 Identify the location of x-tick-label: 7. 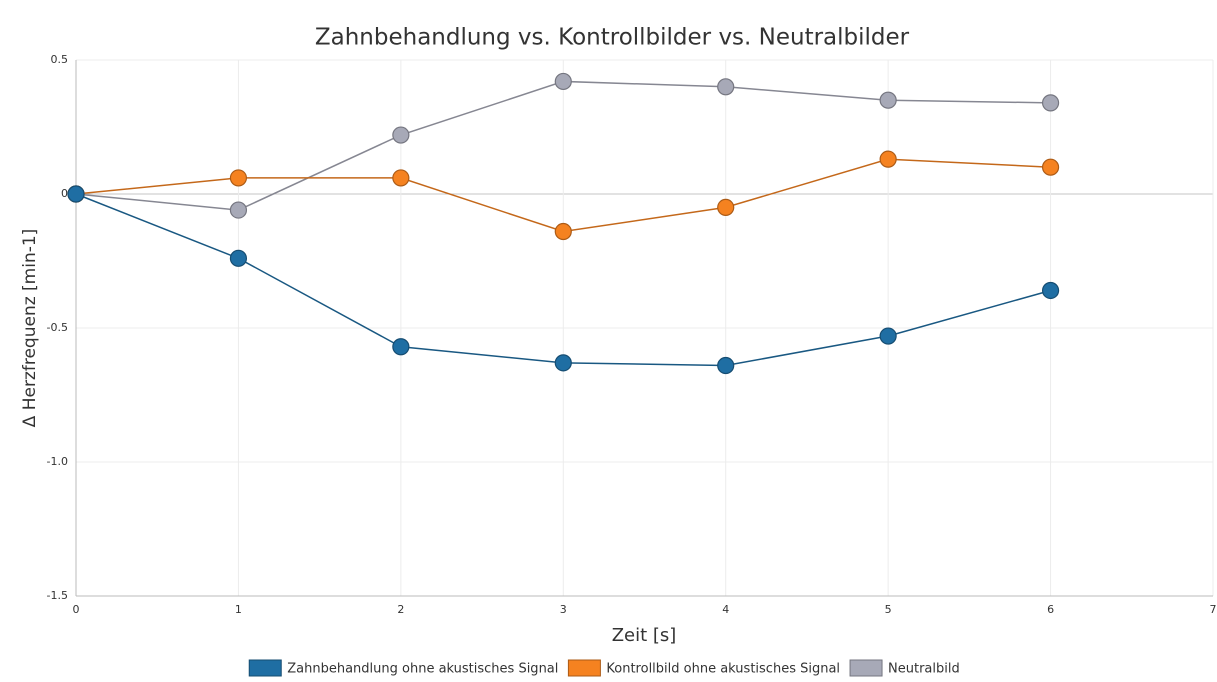
(1213, 609).